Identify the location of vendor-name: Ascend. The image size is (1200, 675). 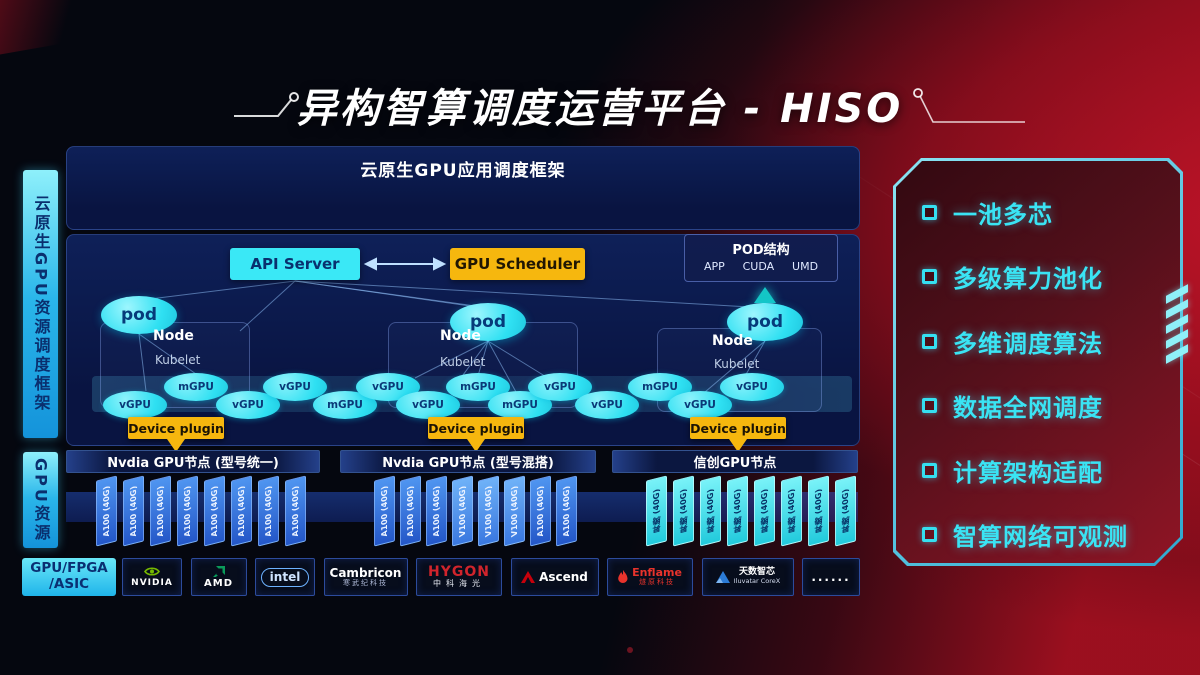
(563, 577).